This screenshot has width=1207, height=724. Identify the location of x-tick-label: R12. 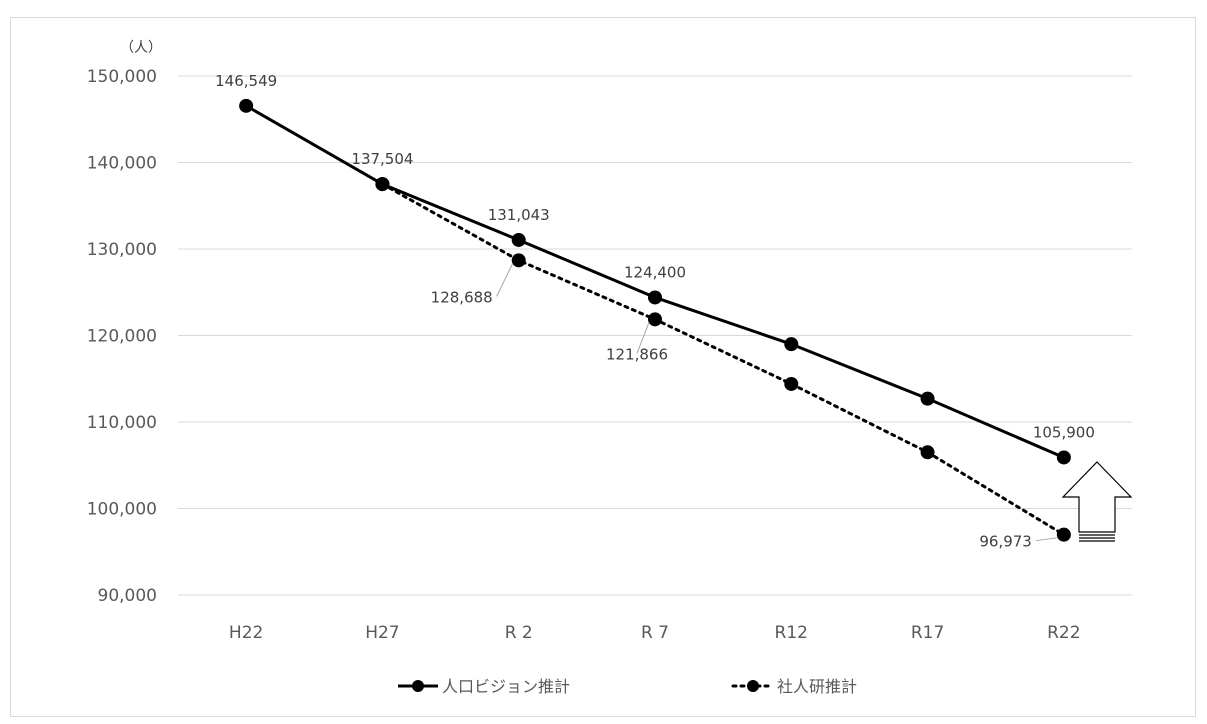
(791, 633).